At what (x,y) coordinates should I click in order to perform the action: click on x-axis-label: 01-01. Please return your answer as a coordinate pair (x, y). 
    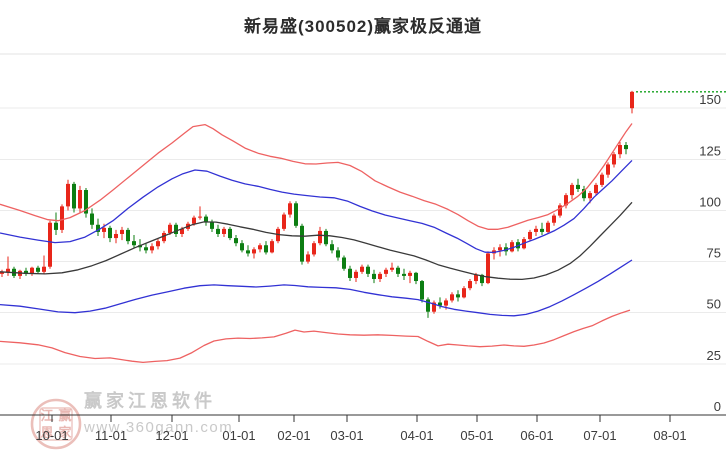
    Looking at the image, I should click on (238, 435).